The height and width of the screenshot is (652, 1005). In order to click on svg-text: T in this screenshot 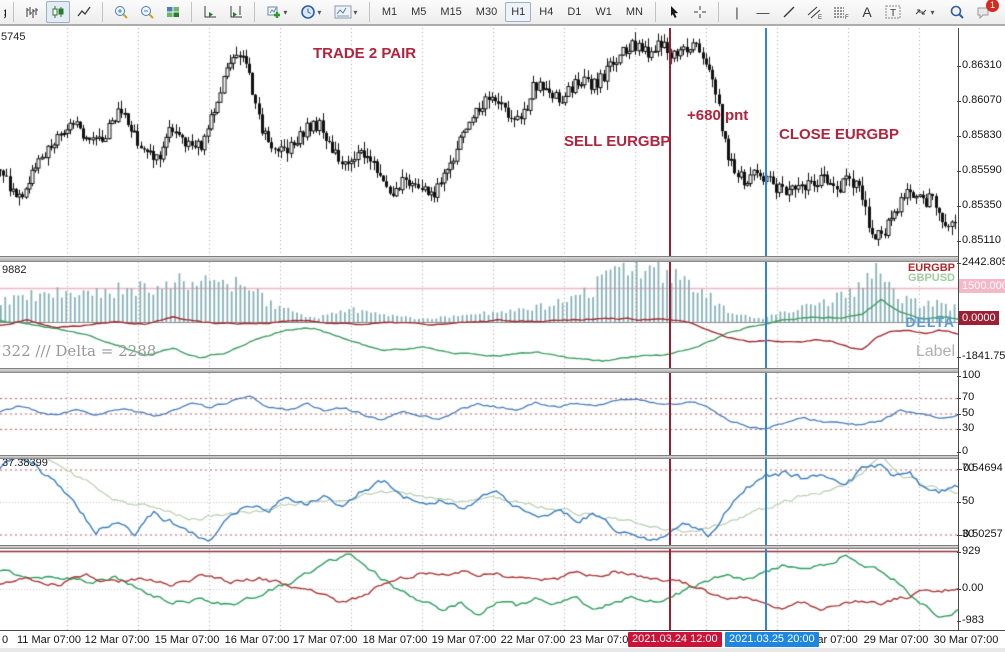, I will do `click(893, 13)`.